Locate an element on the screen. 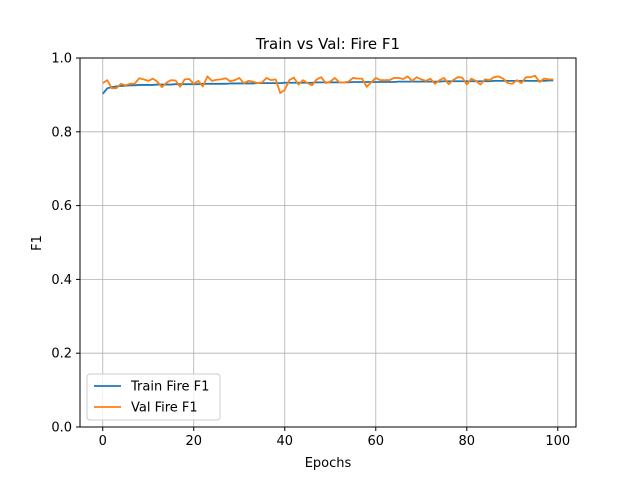  y-tick-label: 0.6 is located at coordinates (61, 206).